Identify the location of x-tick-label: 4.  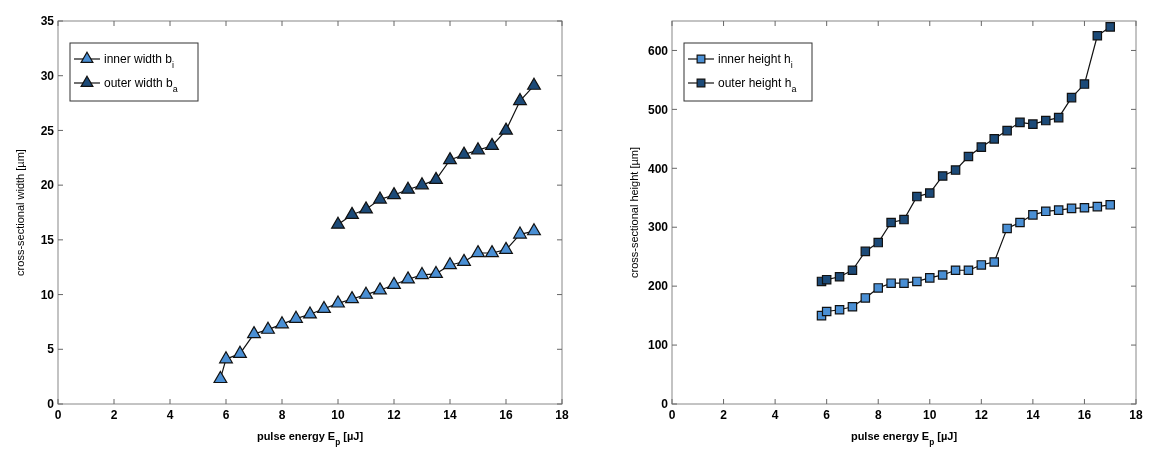
(170, 415).